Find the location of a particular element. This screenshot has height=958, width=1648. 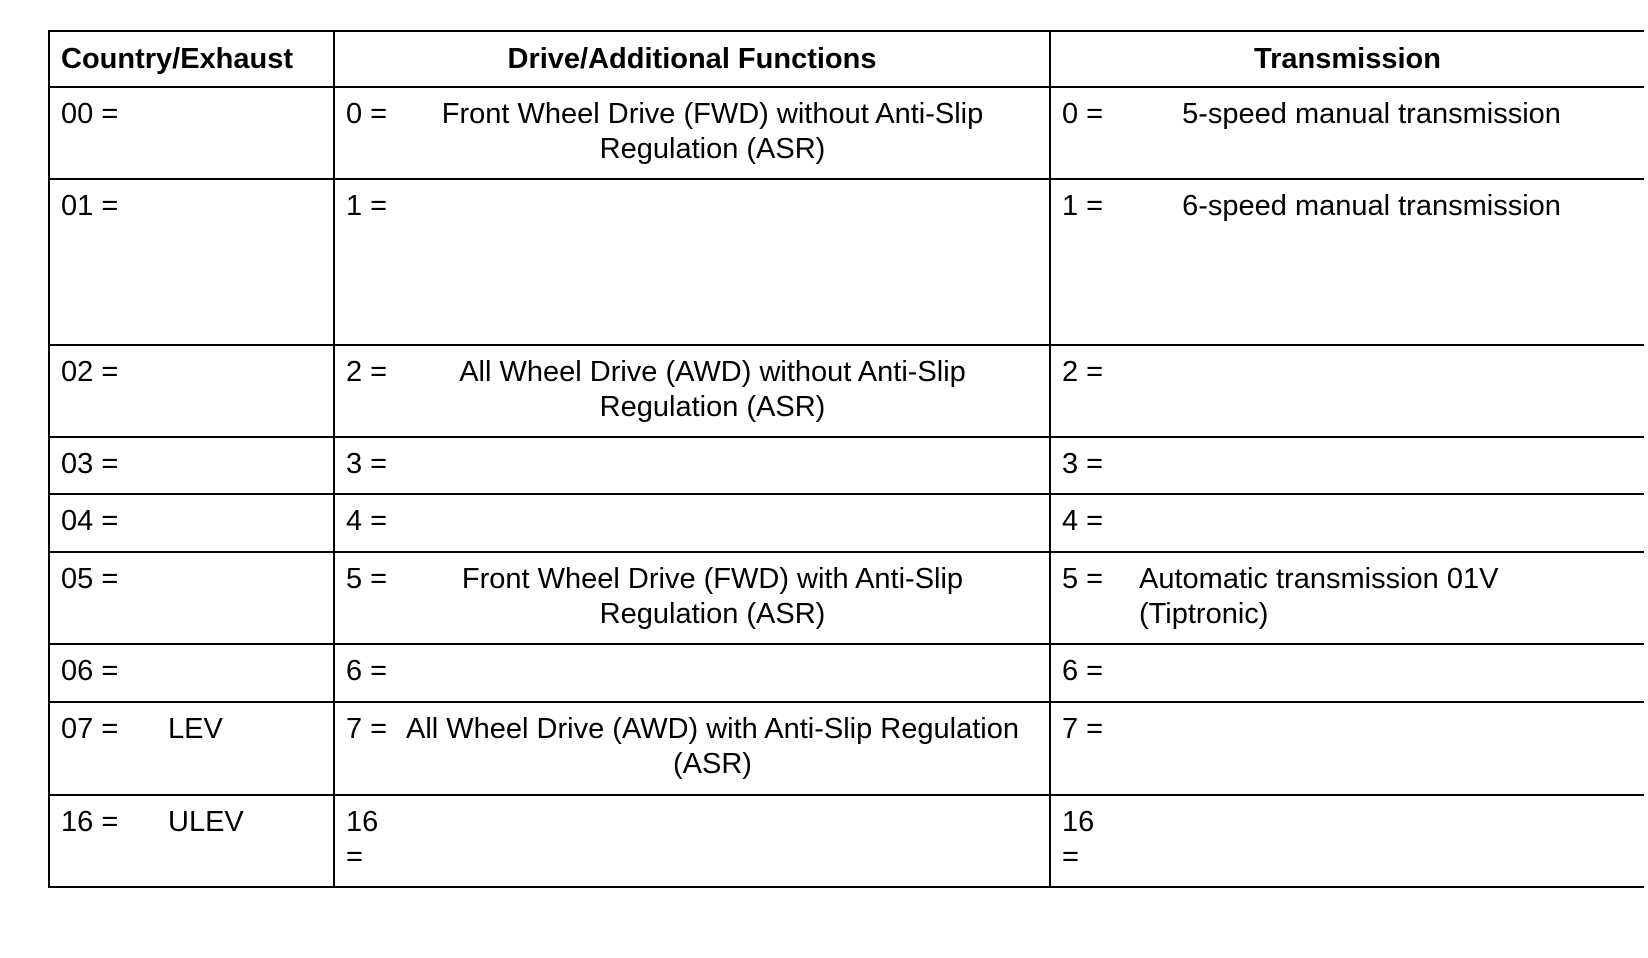

trans-cell: 6 = is located at coordinates (1346, 673).